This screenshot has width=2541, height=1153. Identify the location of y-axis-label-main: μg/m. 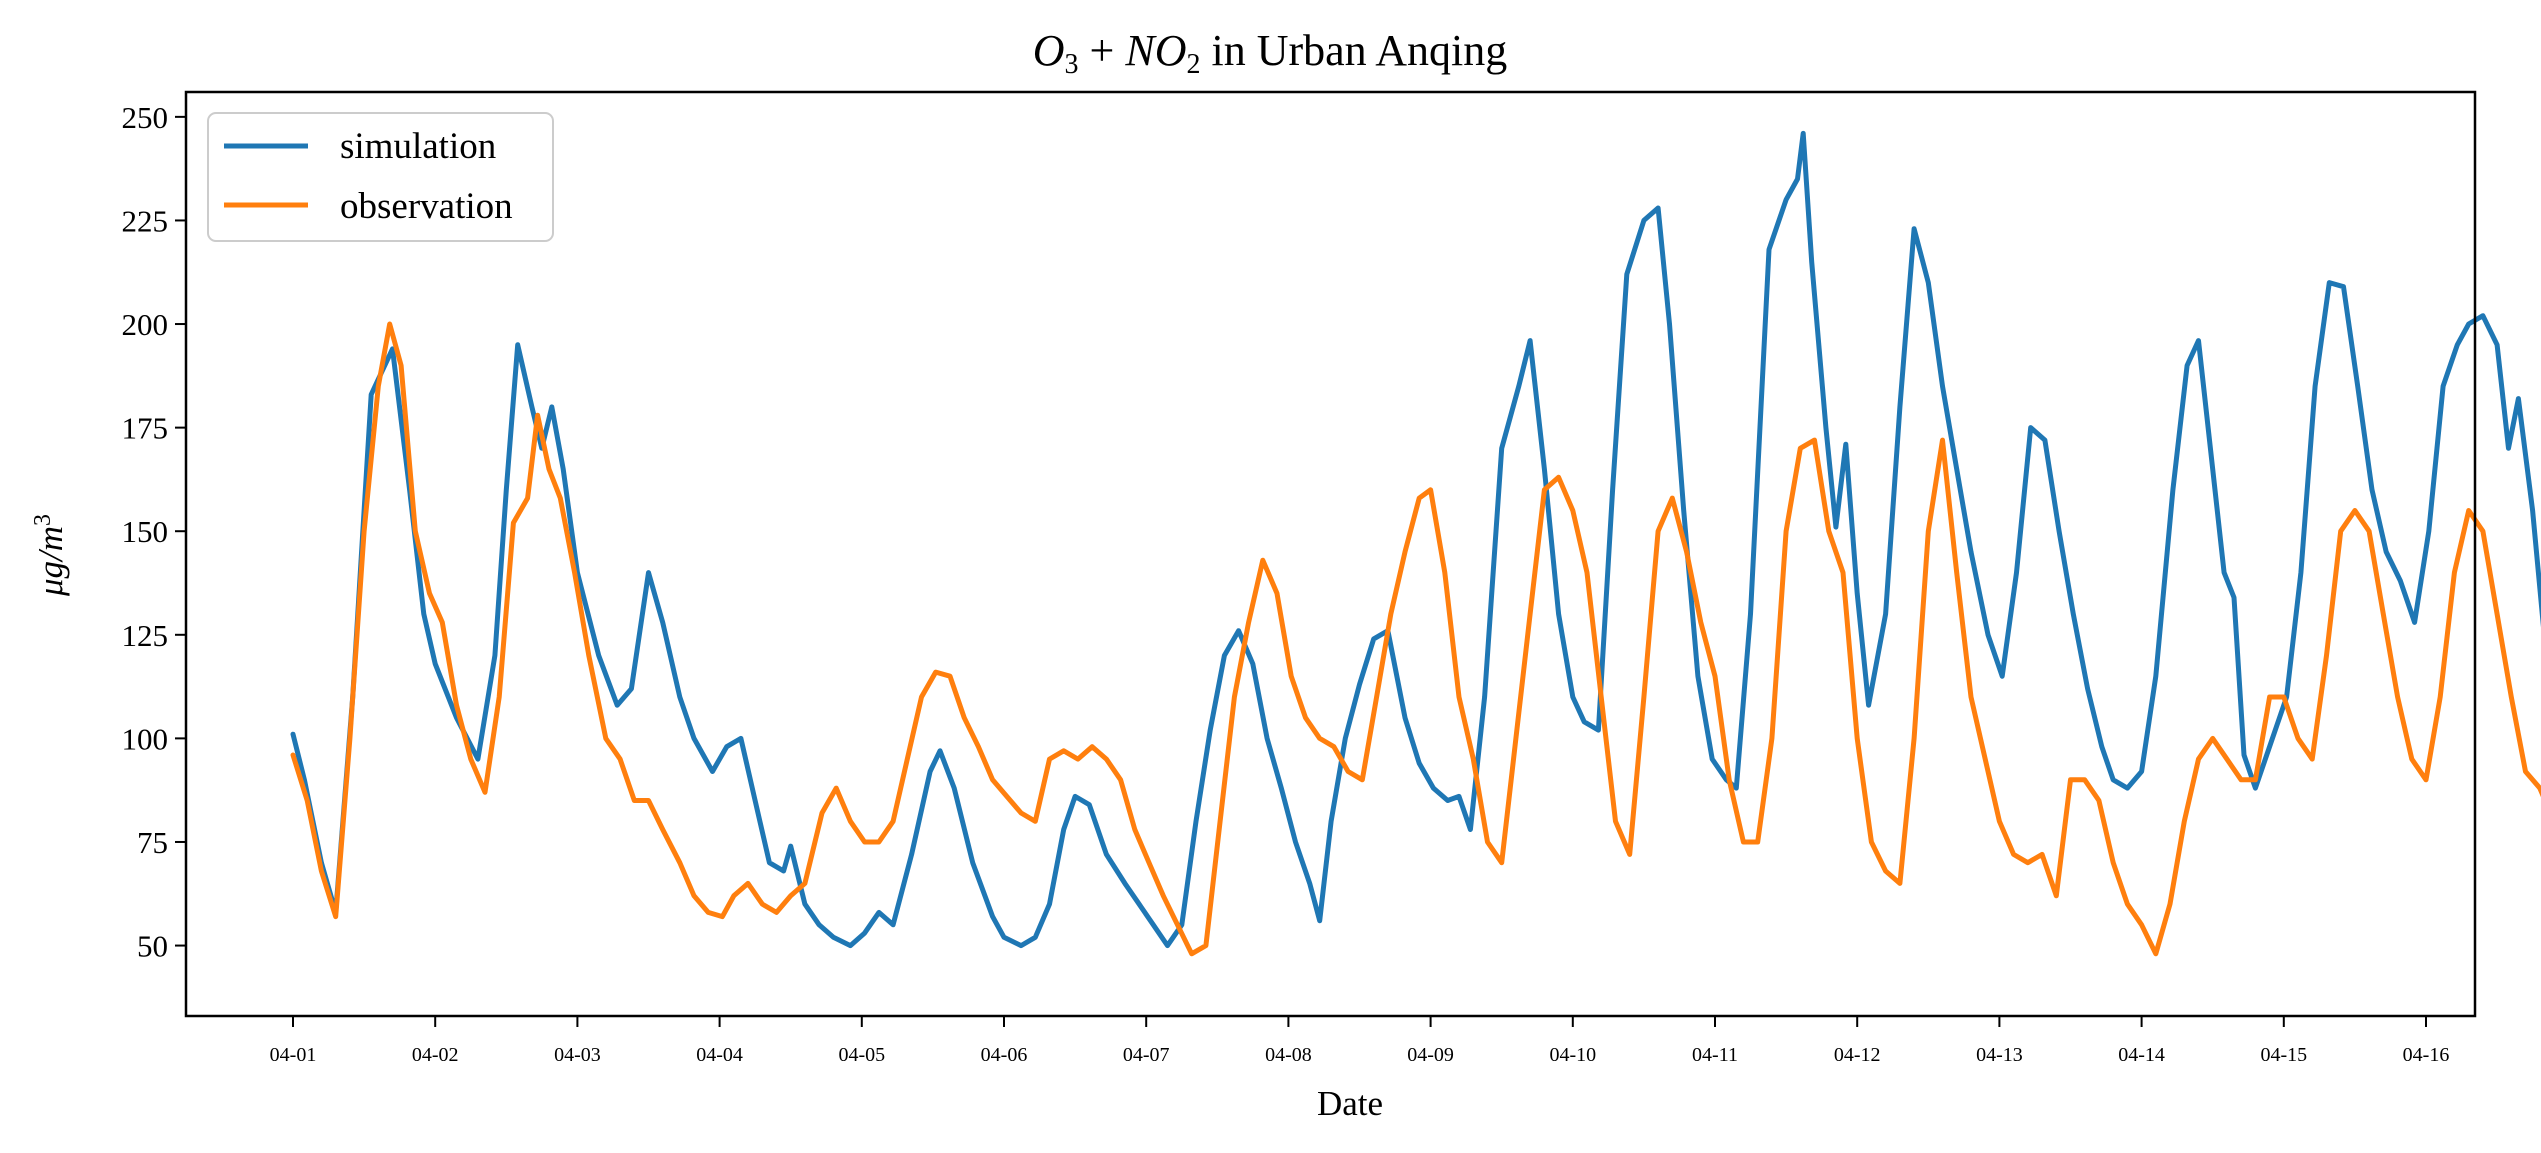
(50, 561).